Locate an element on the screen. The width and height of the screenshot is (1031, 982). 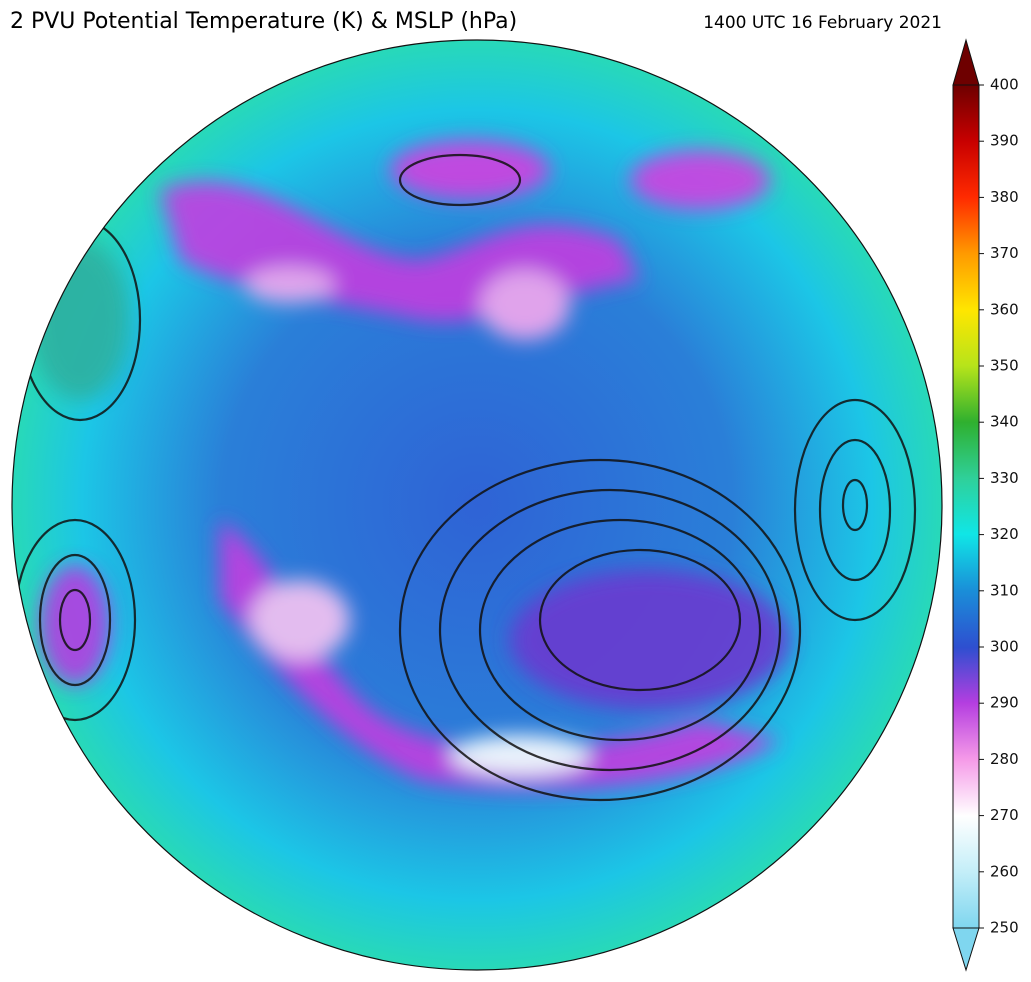
colorbar-tick-label: 270 is located at coordinates (1004, 815).